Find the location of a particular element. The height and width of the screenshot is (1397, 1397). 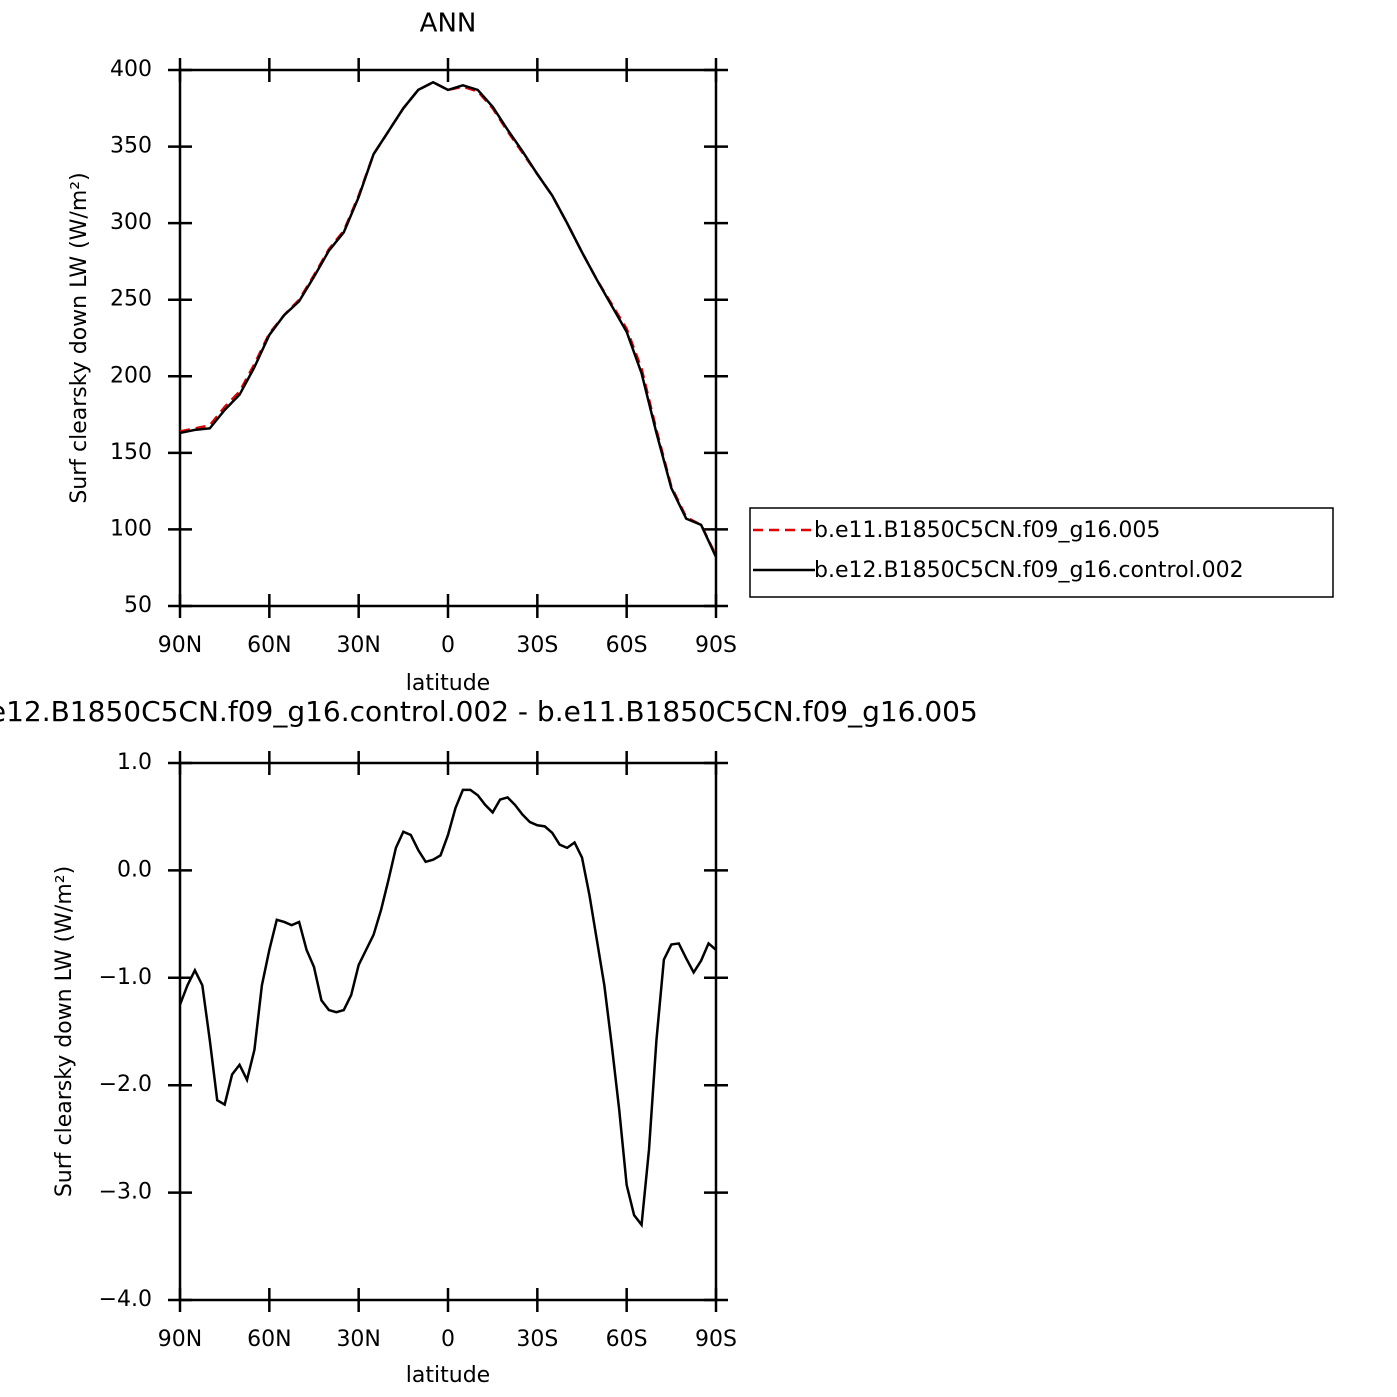

y-tick-label: 350 is located at coordinates (131, 146).